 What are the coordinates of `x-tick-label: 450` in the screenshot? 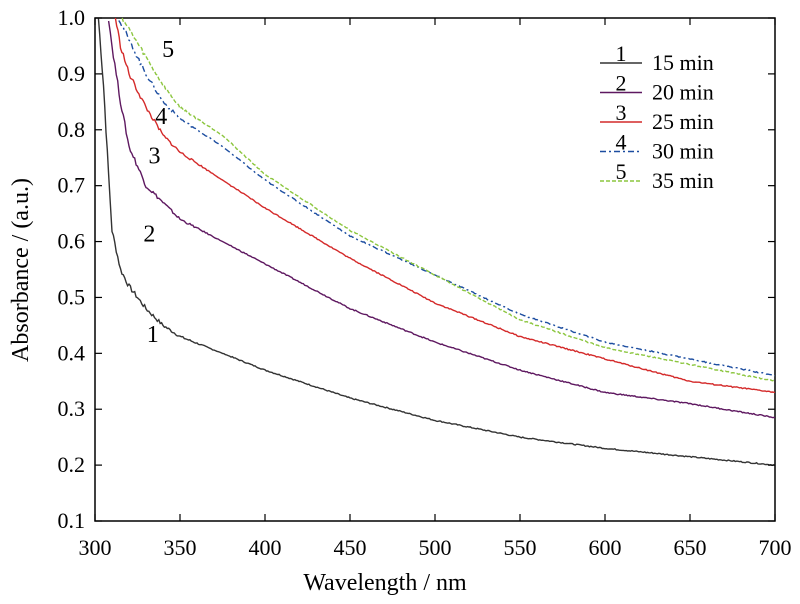 It's located at (350, 547).